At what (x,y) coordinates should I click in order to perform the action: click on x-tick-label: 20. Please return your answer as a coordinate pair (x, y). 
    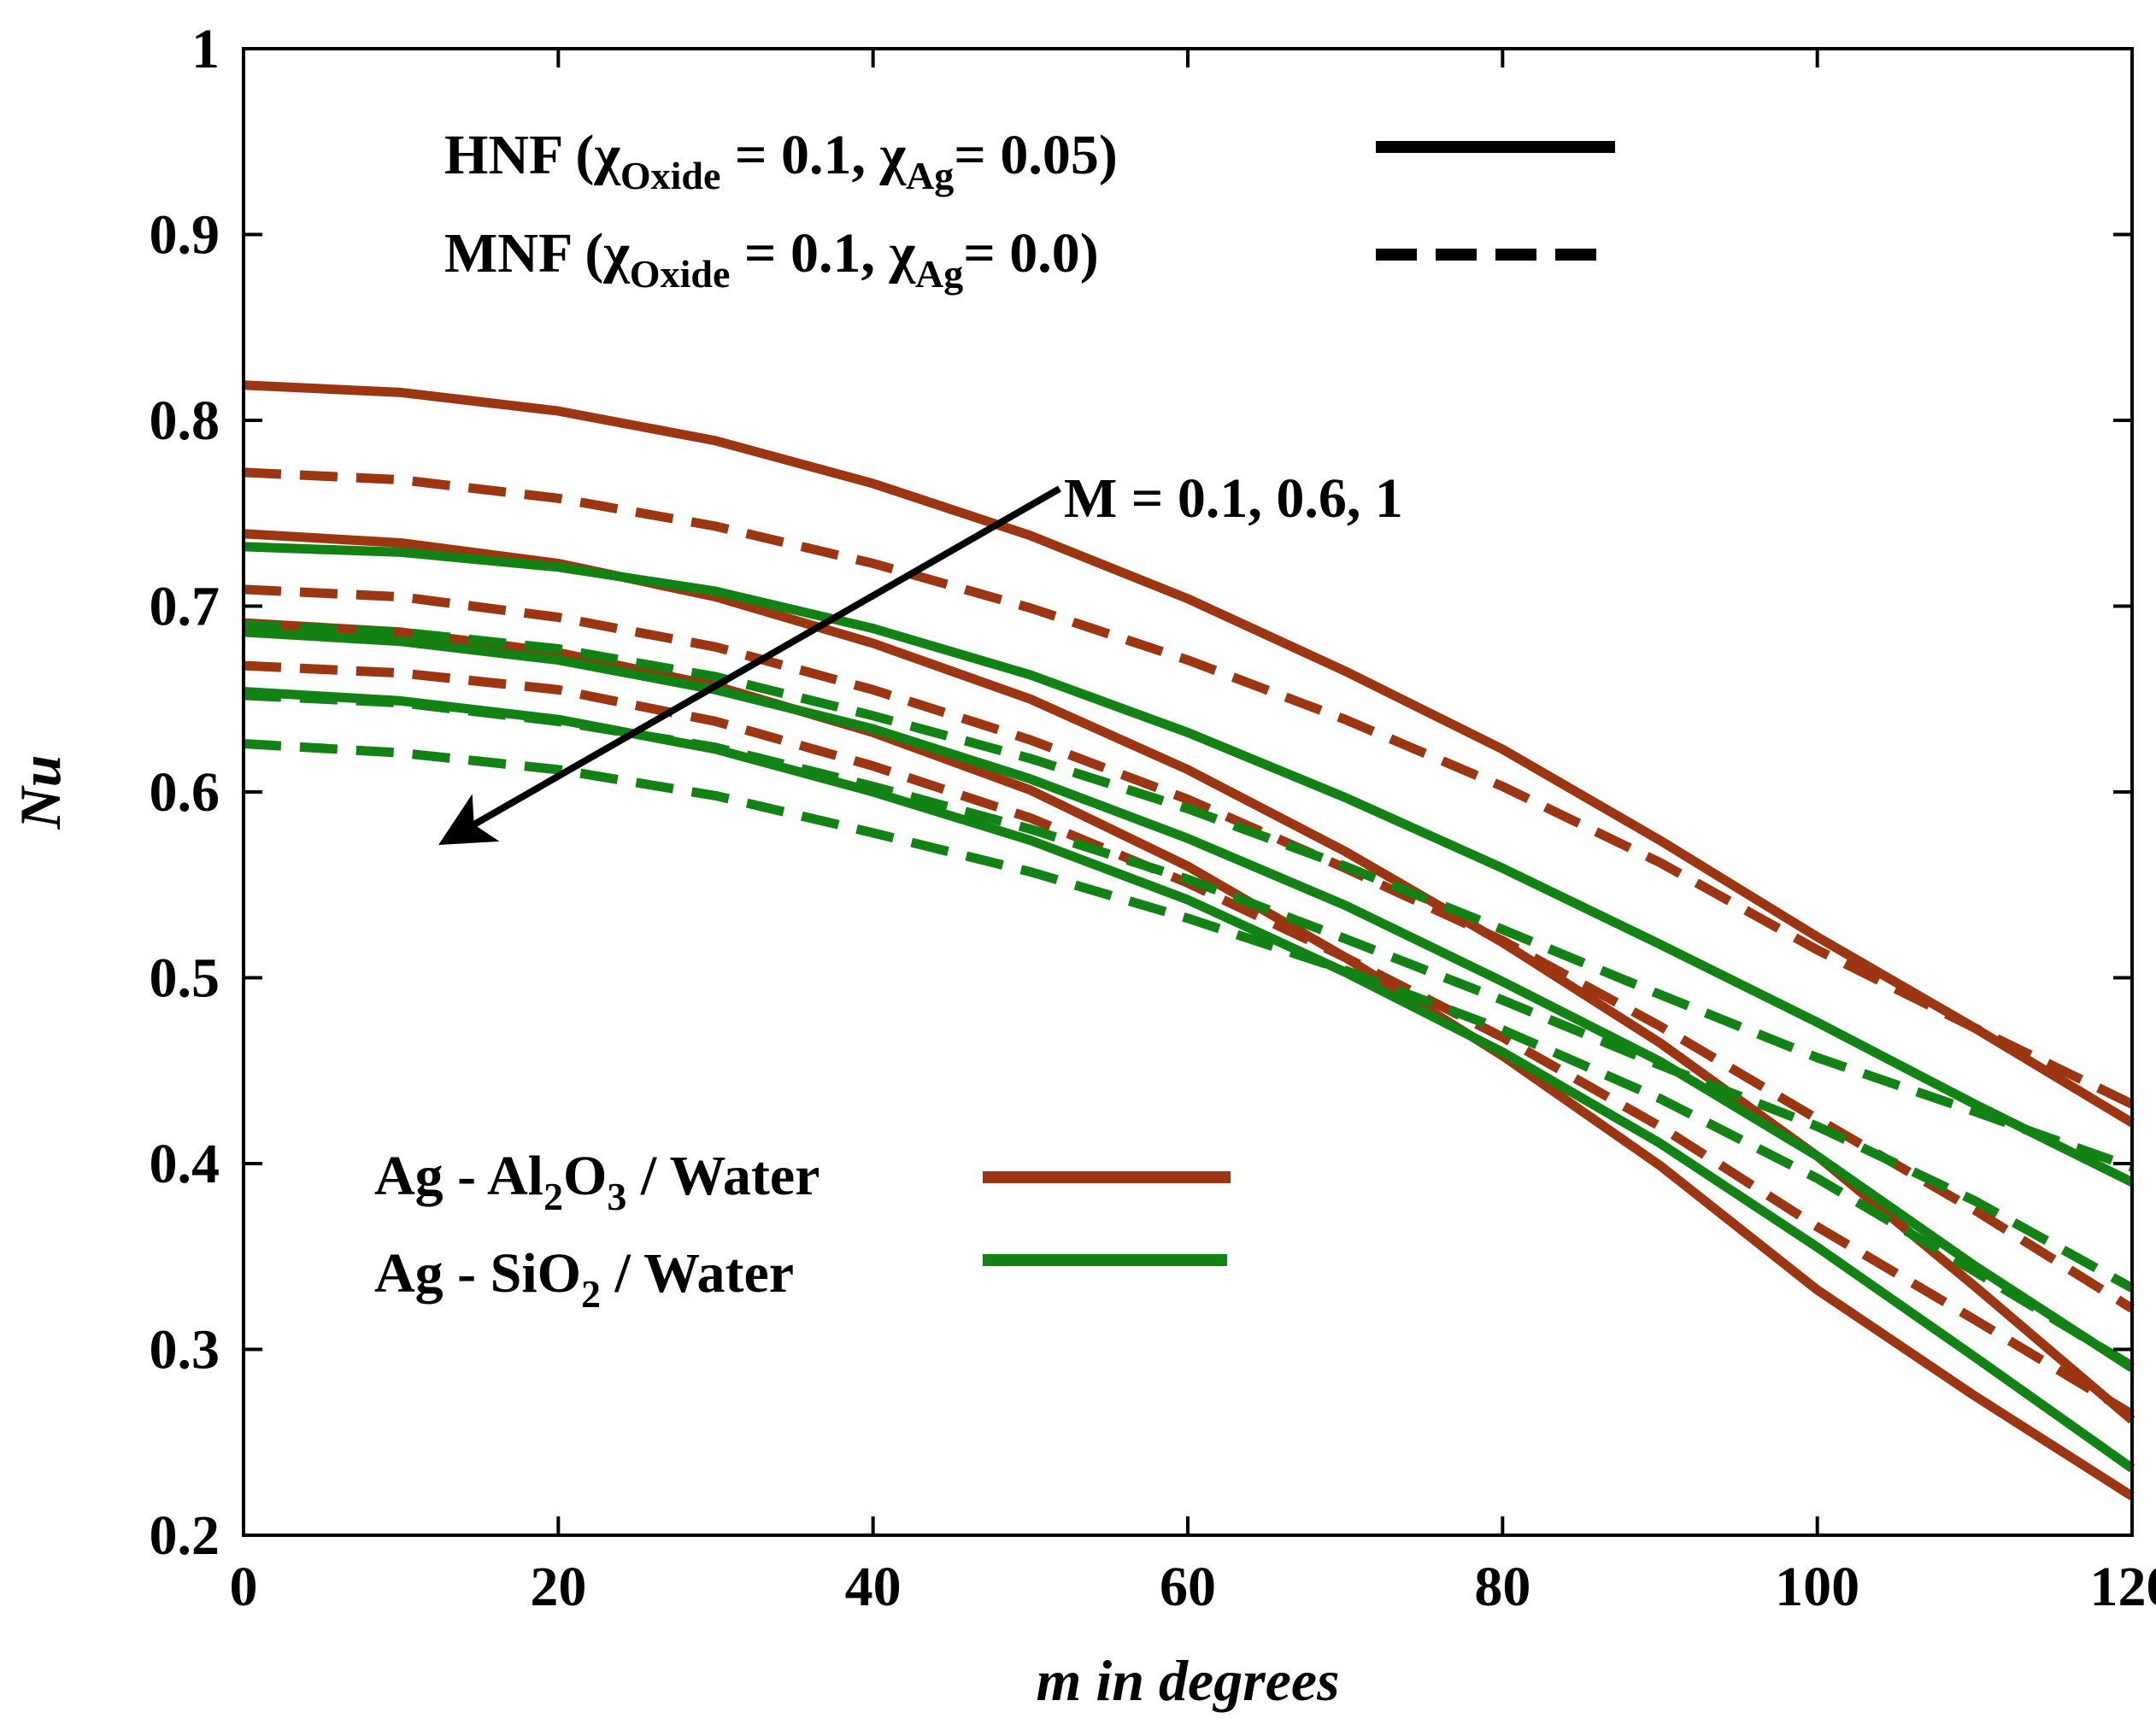
    Looking at the image, I should click on (558, 1587).